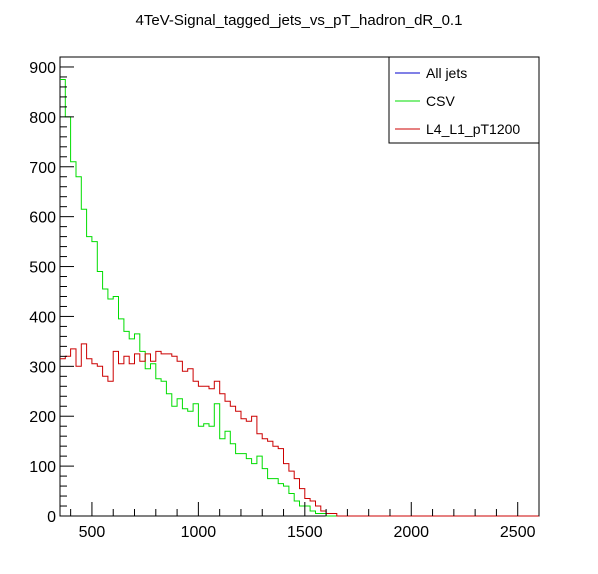 The width and height of the screenshot is (598, 574). Describe the element at coordinates (42, 317) in the screenshot. I see `y-tick-label: 400` at that location.